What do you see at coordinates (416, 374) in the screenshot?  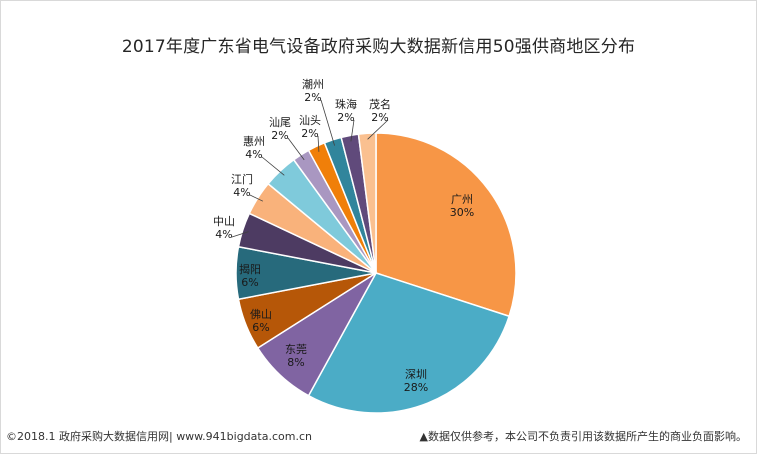 I see `slice-label-1: 深圳` at bounding box center [416, 374].